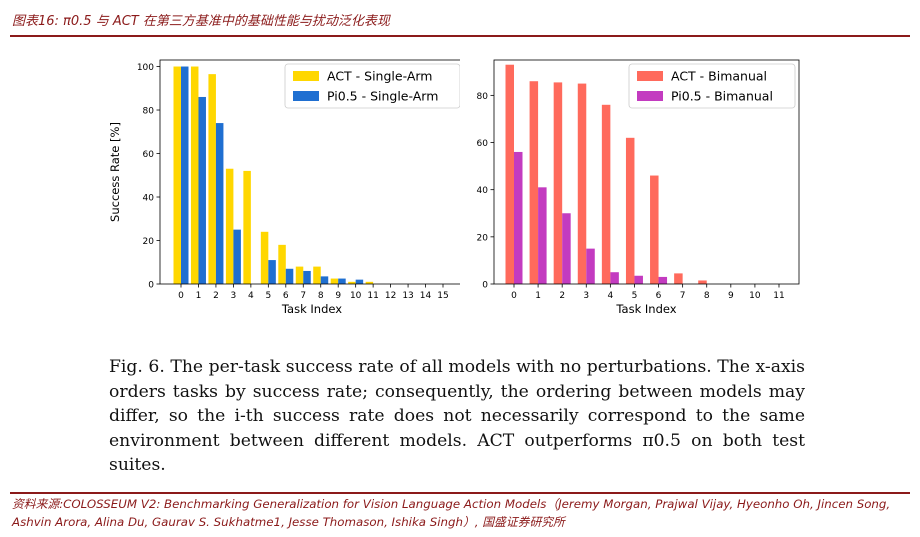 Image resolution: width=920 pixels, height=537 pixels. I want to click on legend-label-0: ACT - Bimanual, so click(719, 76).